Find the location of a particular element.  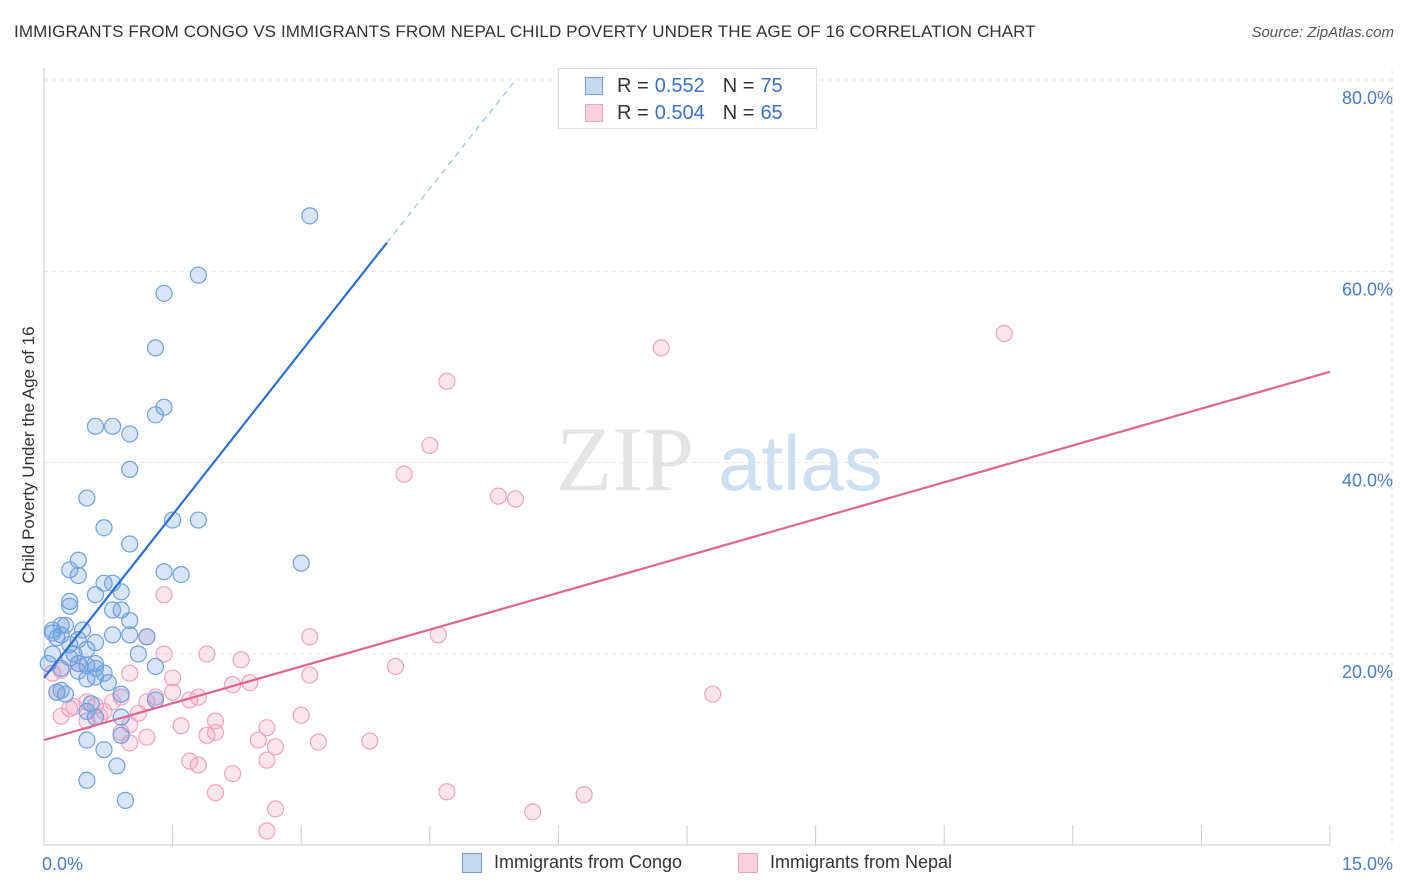

x-tick-label: 0.0% is located at coordinates (62, 864).